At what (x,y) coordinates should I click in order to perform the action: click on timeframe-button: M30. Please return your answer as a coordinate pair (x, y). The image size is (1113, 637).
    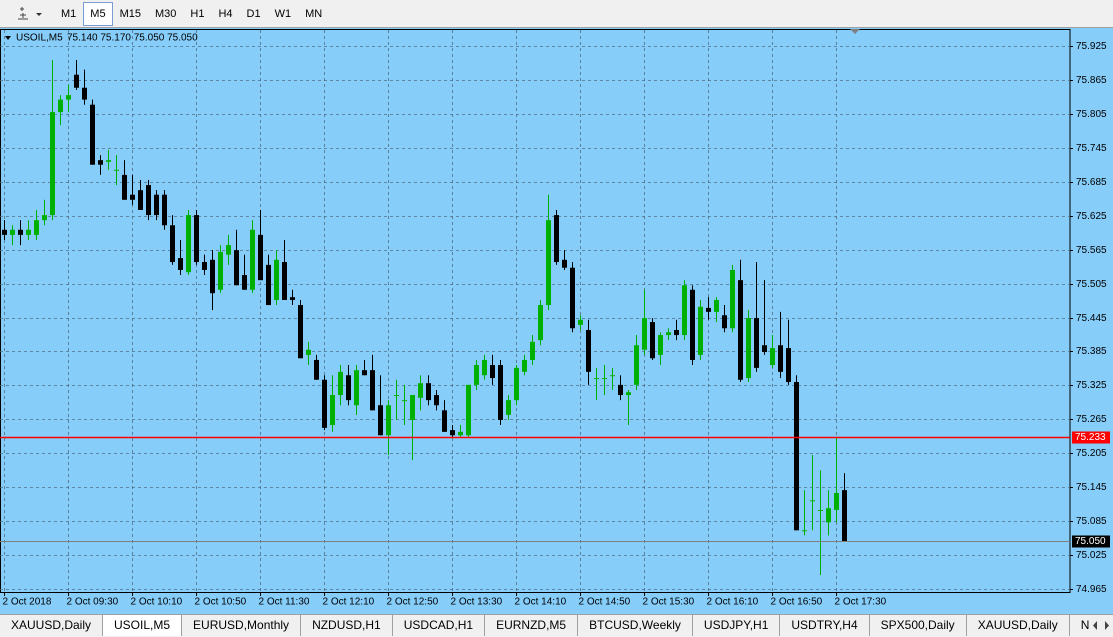
    Looking at the image, I should click on (165, 13).